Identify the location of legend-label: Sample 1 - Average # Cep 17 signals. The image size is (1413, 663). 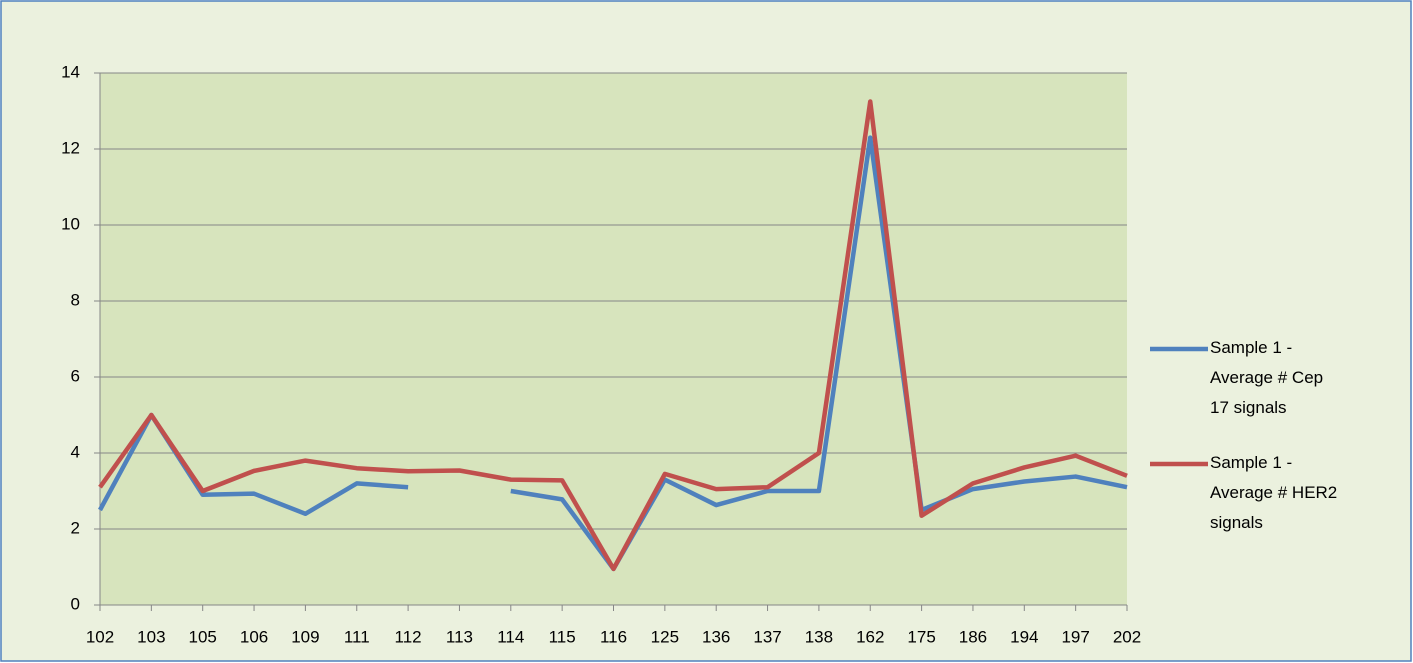
(1266, 377).